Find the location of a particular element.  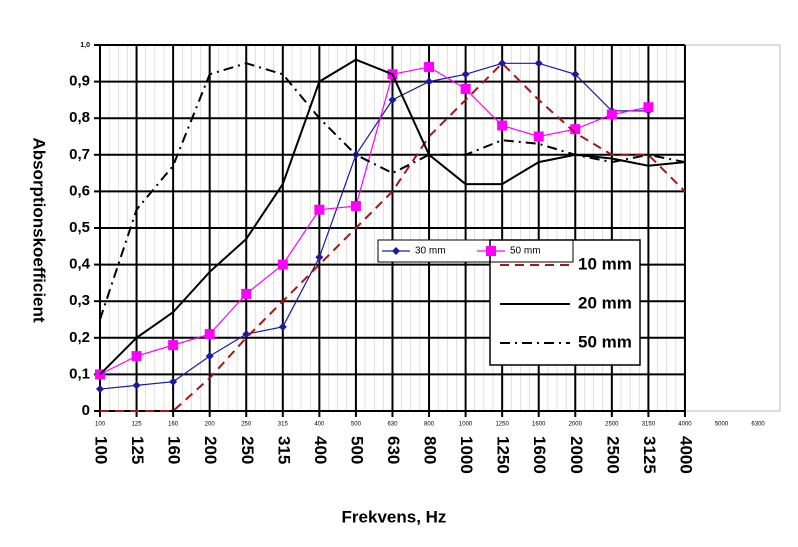

x-top-label: 2000 is located at coordinates (576, 425).